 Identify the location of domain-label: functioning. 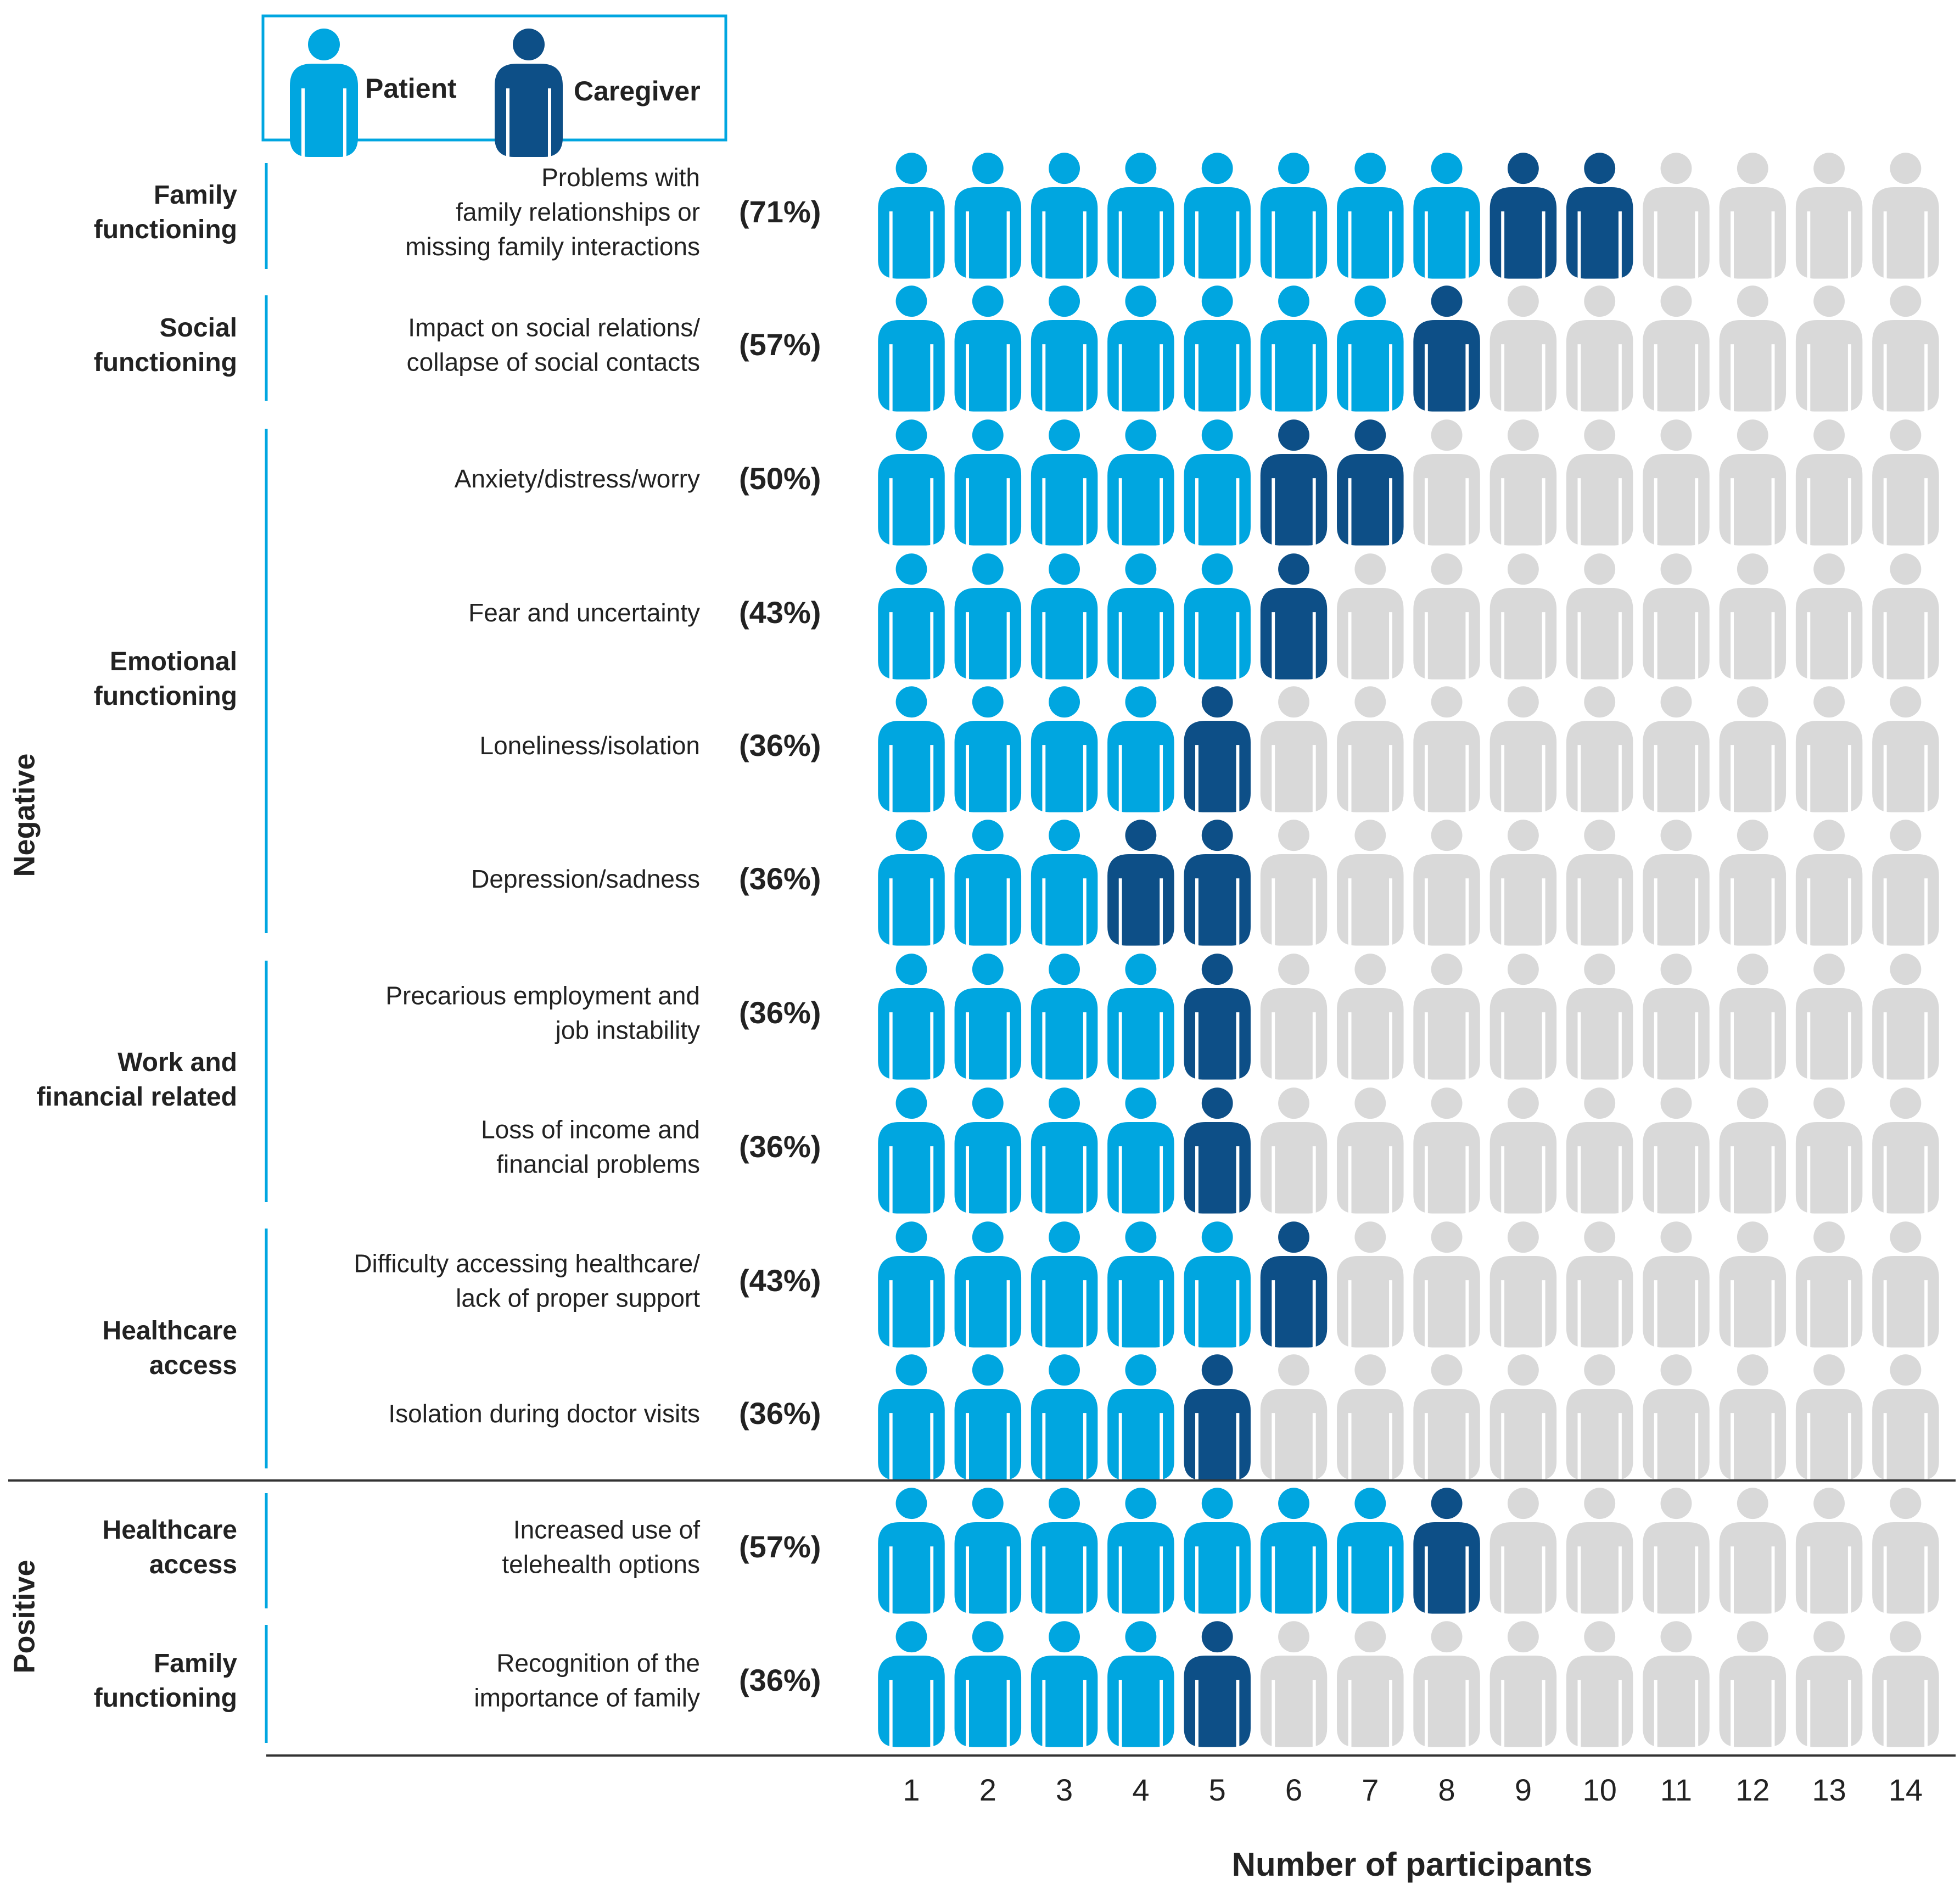
(165, 229).